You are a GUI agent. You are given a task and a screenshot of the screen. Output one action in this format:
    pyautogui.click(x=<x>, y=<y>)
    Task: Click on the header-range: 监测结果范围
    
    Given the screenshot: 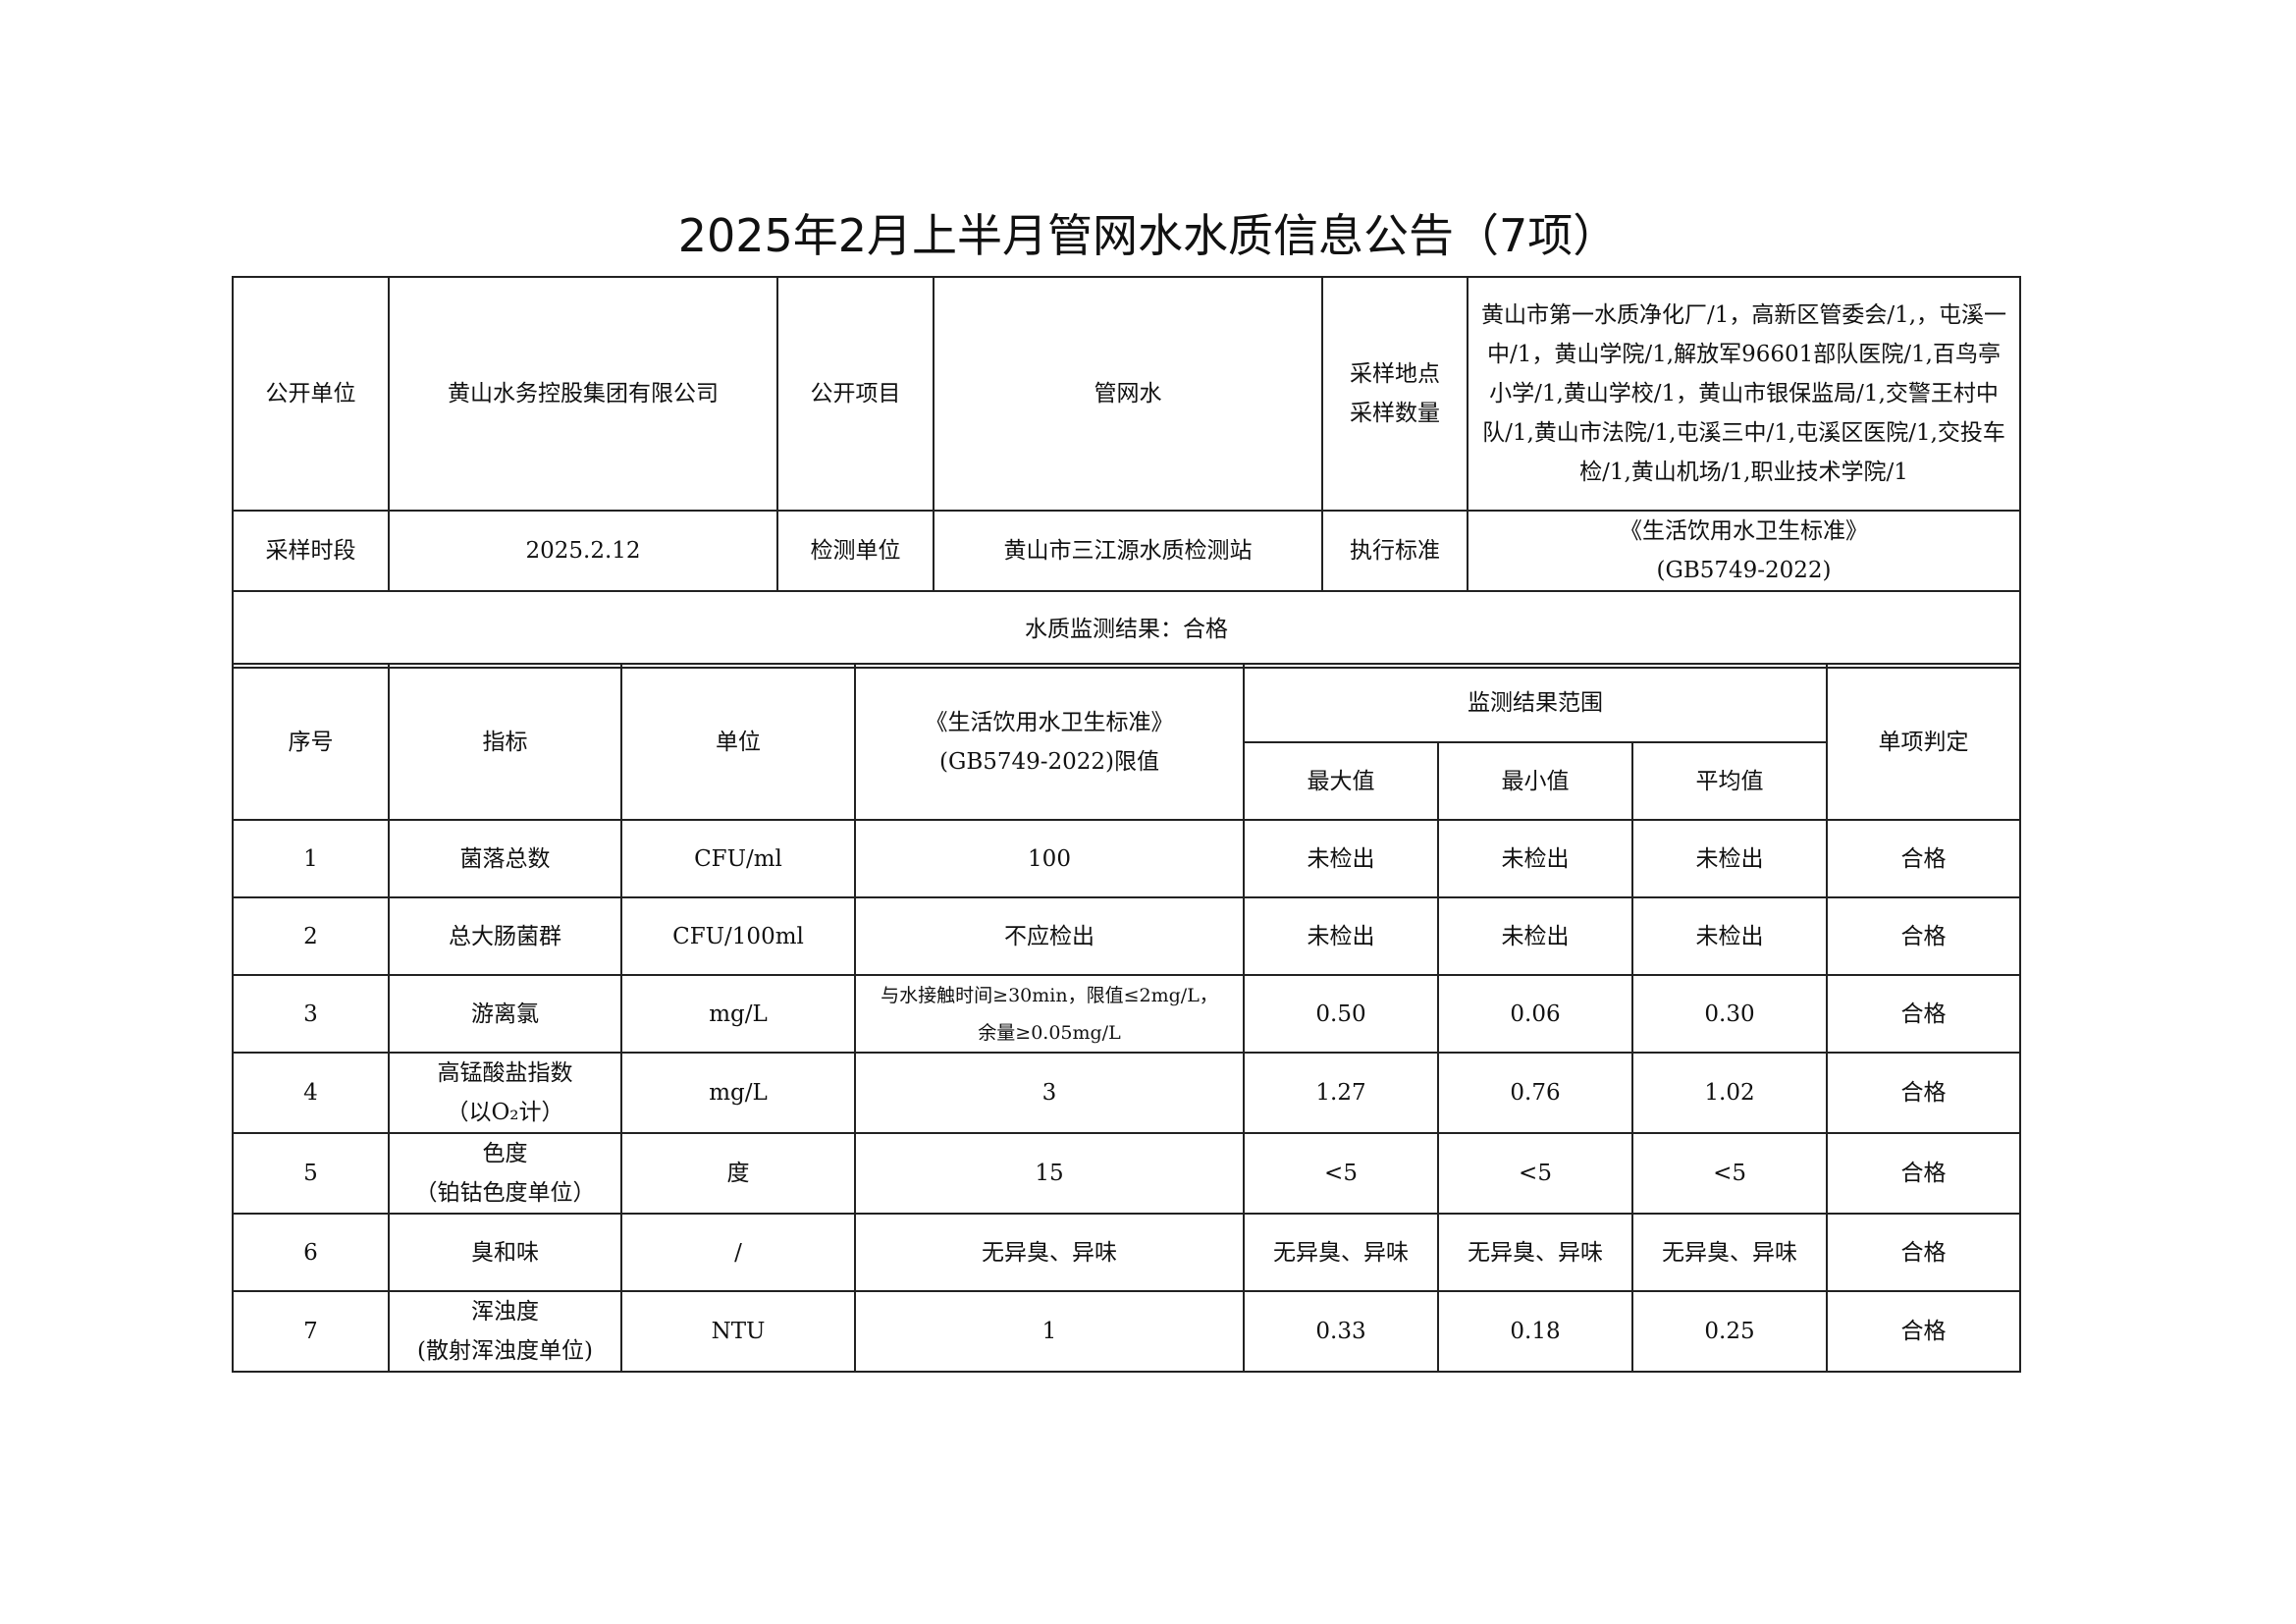 What is the action you would take?
    pyautogui.click(x=1535, y=703)
    